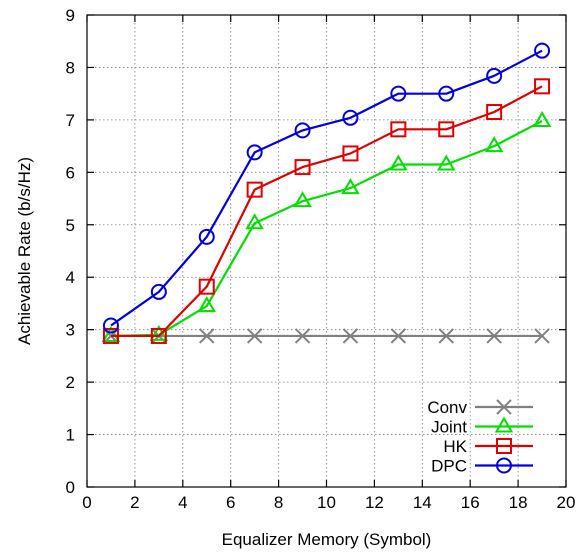  I want to click on y-tick-label: 0, so click(70, 487).